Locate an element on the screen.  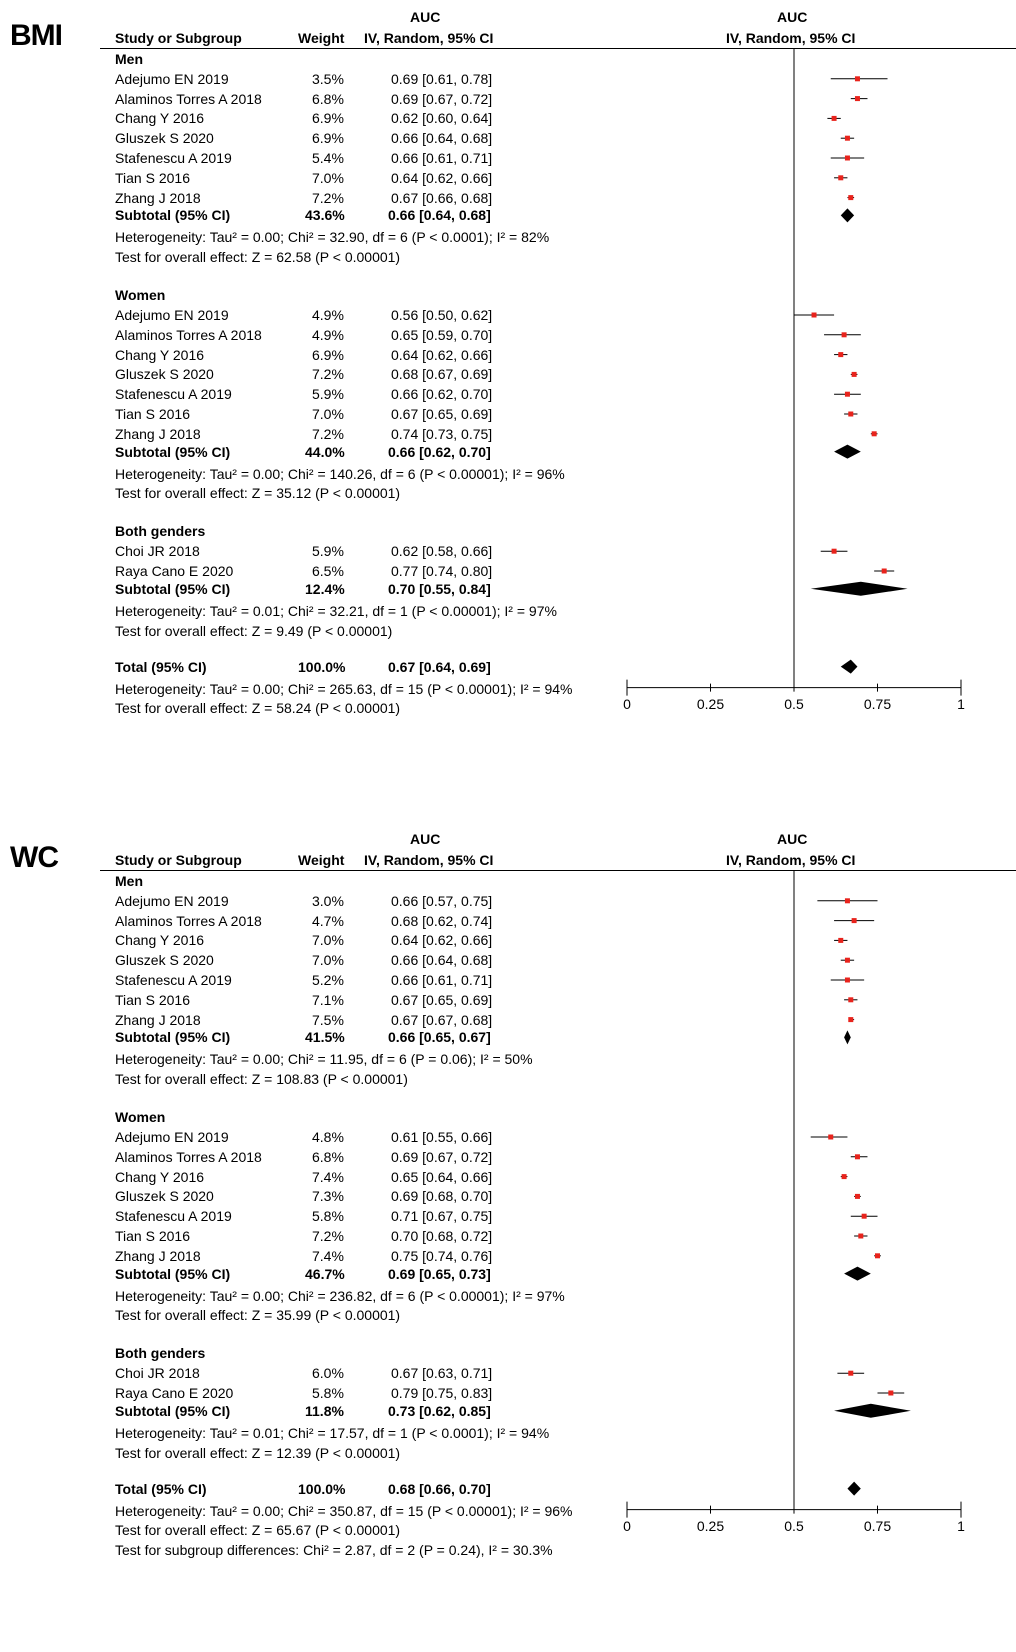
study-weight: 7.5% is located at coordinates (328, 1019).